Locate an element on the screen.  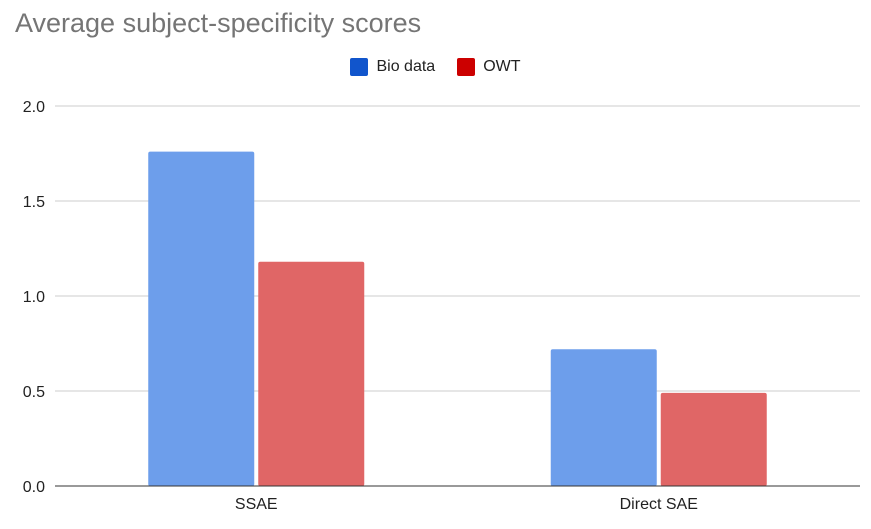
y-tick-label: 0.5 is located at coordinates (34, 392).